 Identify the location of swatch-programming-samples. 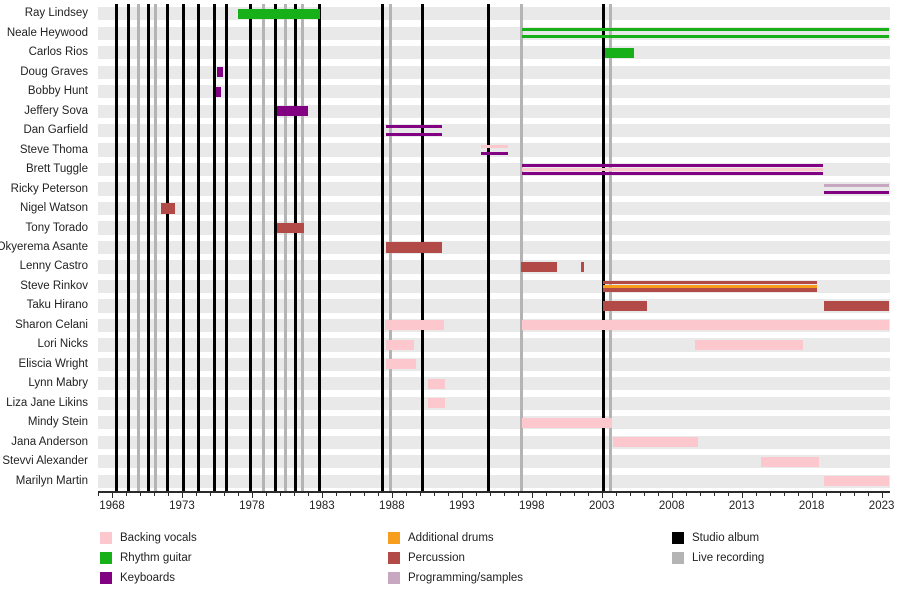
(394, 577).